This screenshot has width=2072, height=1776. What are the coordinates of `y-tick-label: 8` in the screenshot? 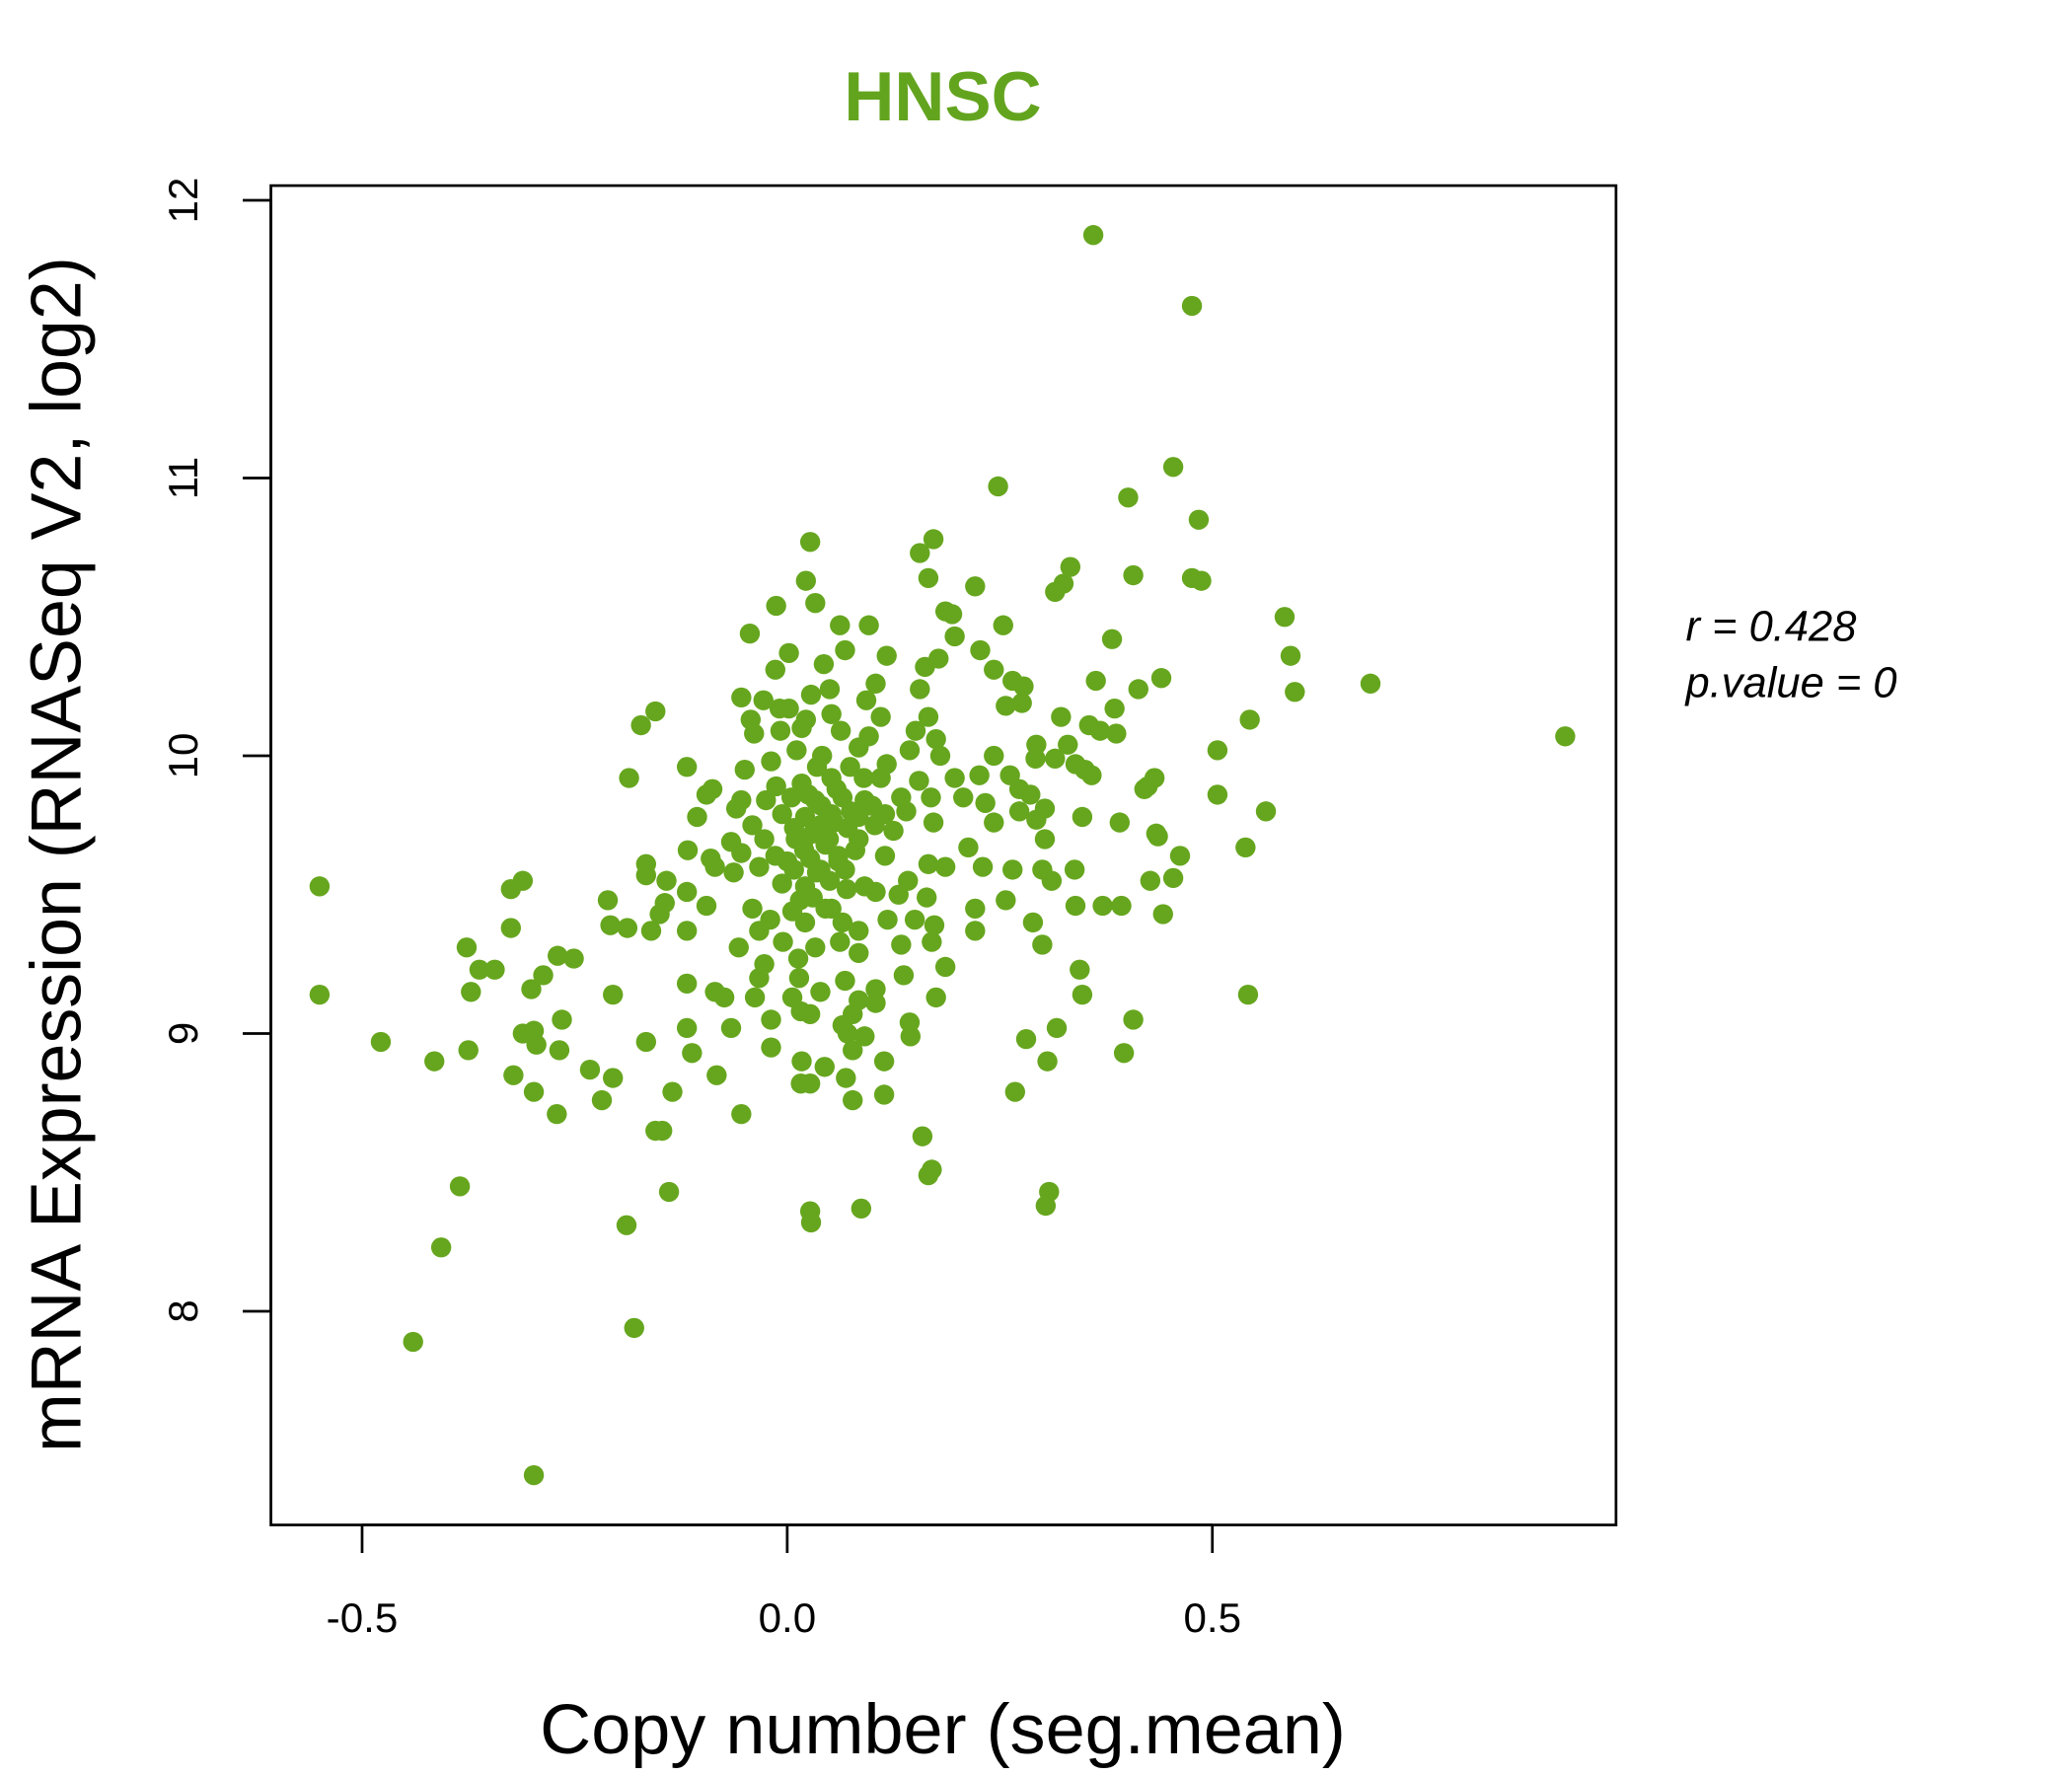 It's located at (183, 1311).